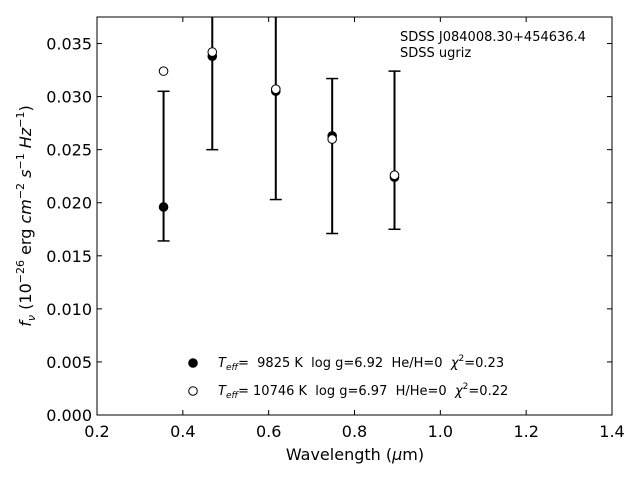 Image resolution: width=640 pixels, height=480 pixels. Describe the element at coordinates (354, 431) in the screenshot. I see `x-tick-label: 0.8` at that location.